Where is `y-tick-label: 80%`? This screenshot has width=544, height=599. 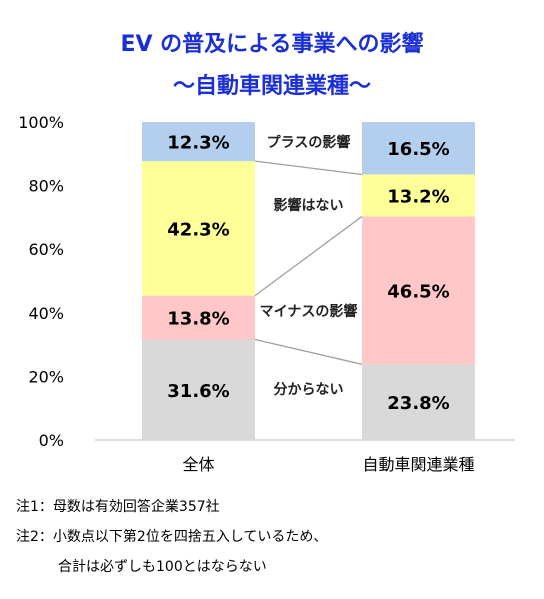 y-tick-label: 80% is located at coordinates (46, 186).